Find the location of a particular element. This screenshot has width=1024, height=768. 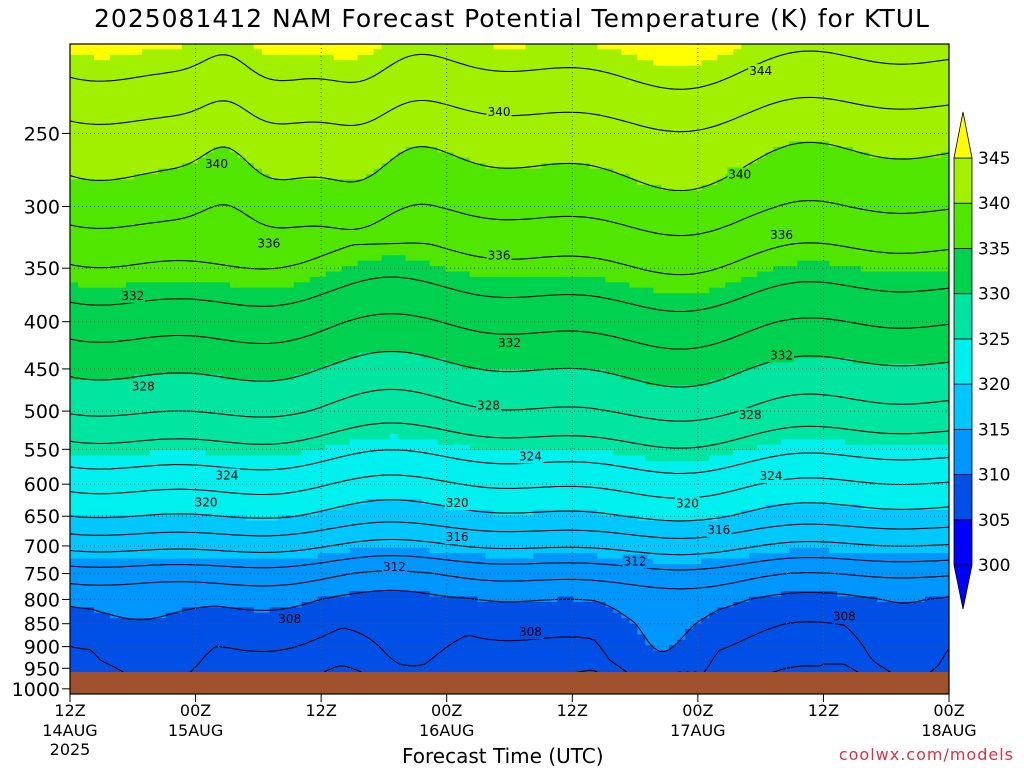

y-tick-label: 800 is located at coordinates (42, 600).